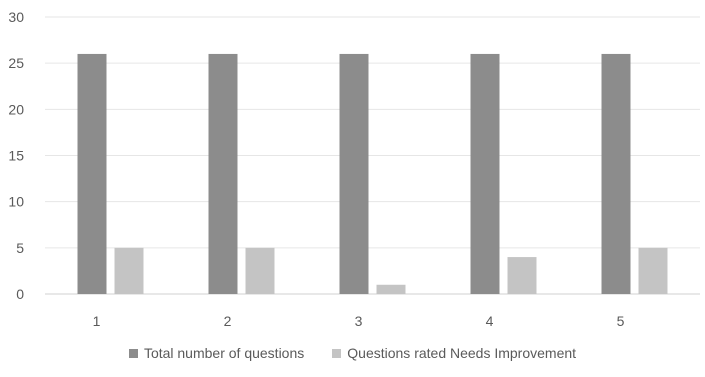 The image size is (705, 377). What do you see at coordinates (16, 63) in the screenshot?
I see `y-tick-label: 25` at bounding box center [16, 63].